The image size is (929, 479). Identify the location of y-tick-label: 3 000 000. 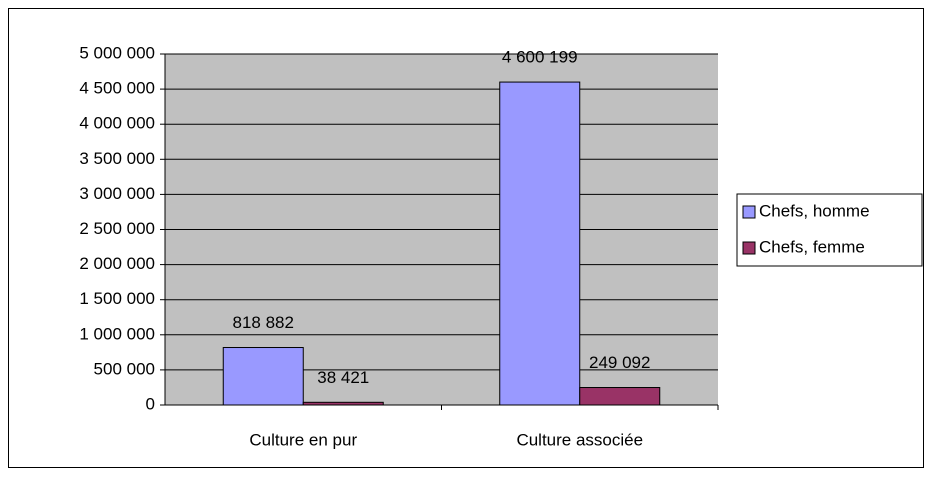
(117, 193).